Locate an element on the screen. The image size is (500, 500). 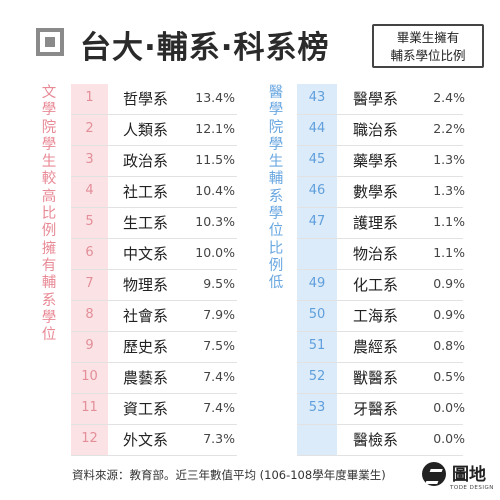
department-name: 農藝系 is located at coordinates (146, 378).